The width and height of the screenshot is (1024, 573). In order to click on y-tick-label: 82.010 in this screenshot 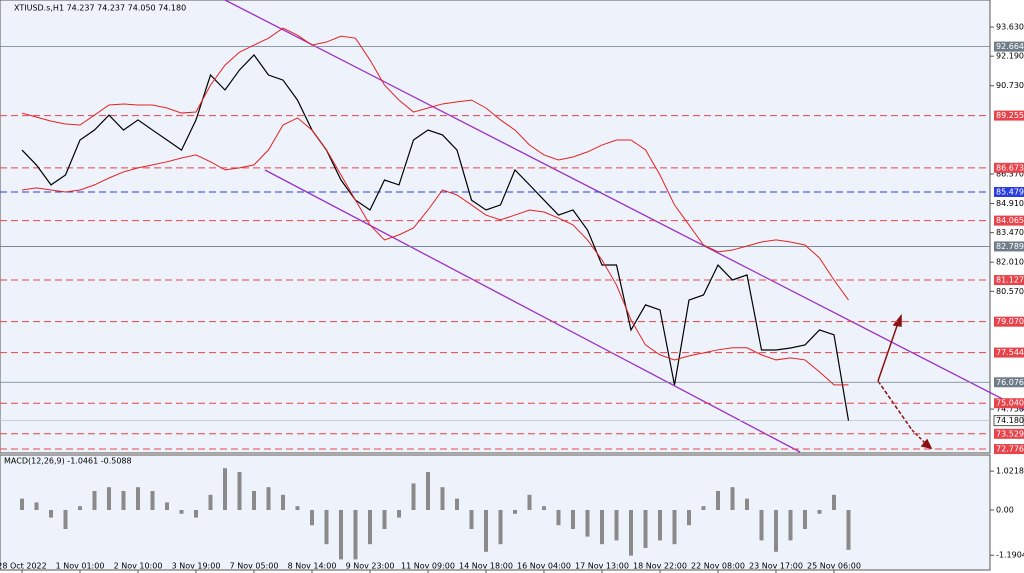, I will do `click(1010, 262)`.